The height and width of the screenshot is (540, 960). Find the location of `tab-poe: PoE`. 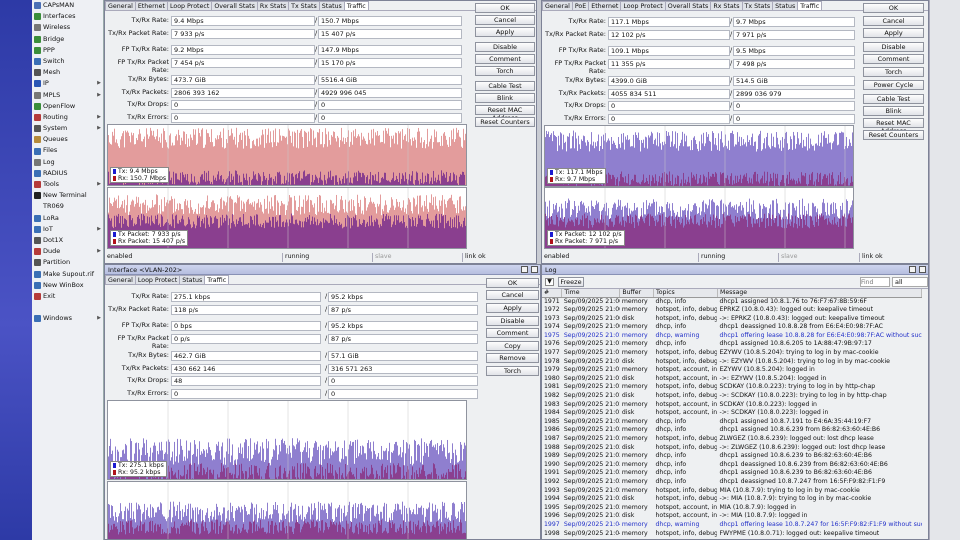

tab-poe: PoE is located at coordinates (580, 5).